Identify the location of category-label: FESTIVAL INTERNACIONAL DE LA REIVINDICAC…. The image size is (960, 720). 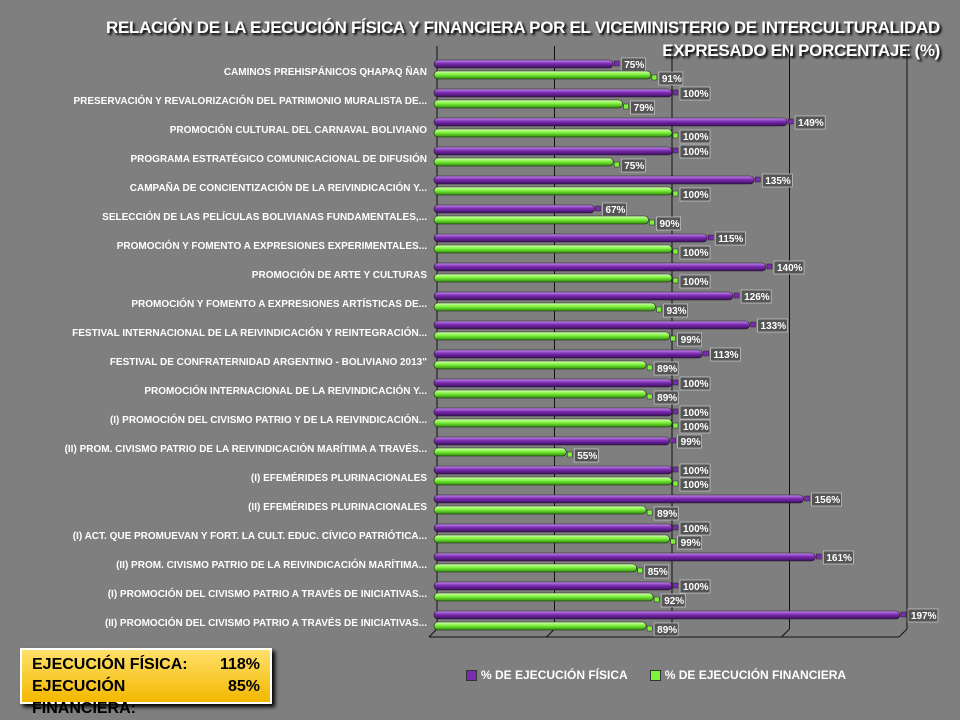
(249, 332).